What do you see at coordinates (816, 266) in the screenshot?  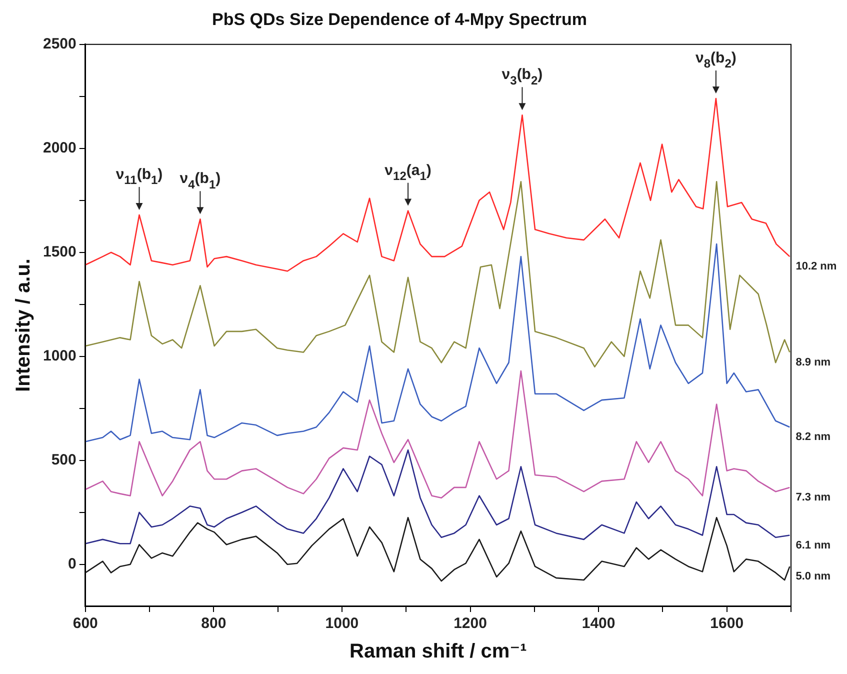 I see `series-label: 10.2 nm` at bounding box center [816, 266].